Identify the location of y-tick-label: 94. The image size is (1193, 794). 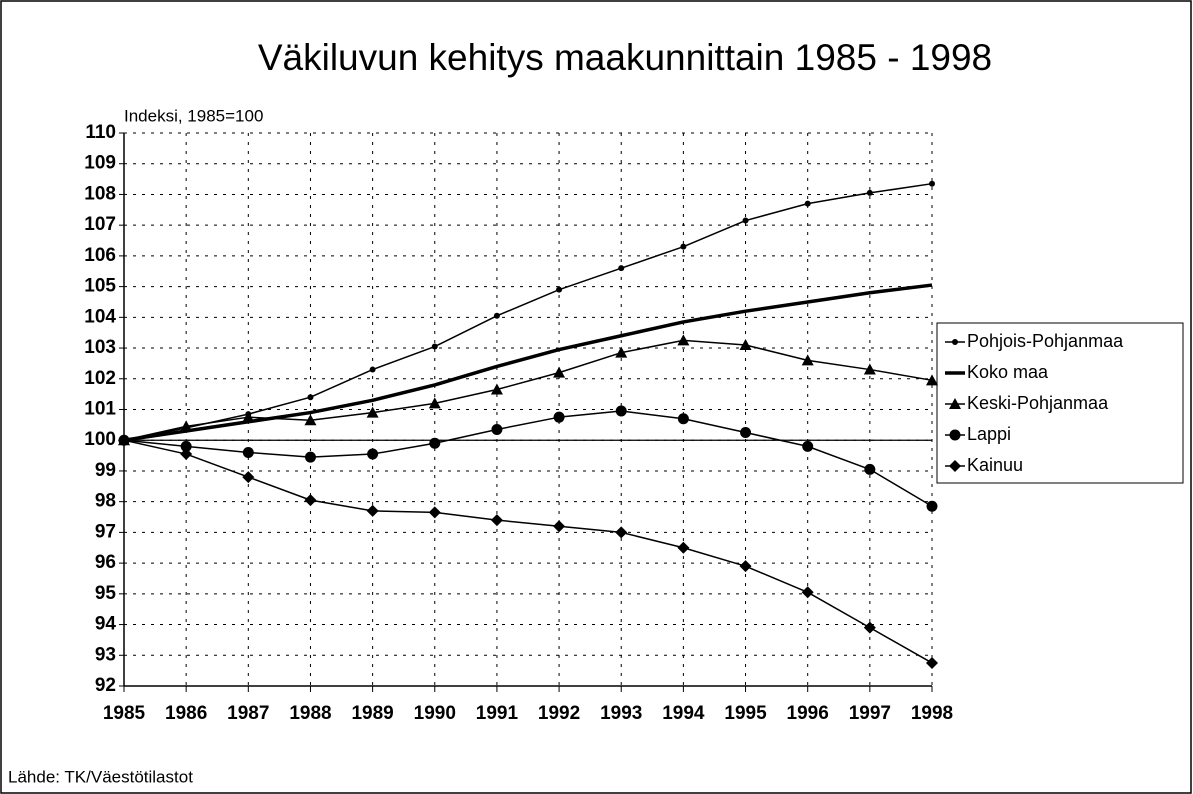
(106, 624).